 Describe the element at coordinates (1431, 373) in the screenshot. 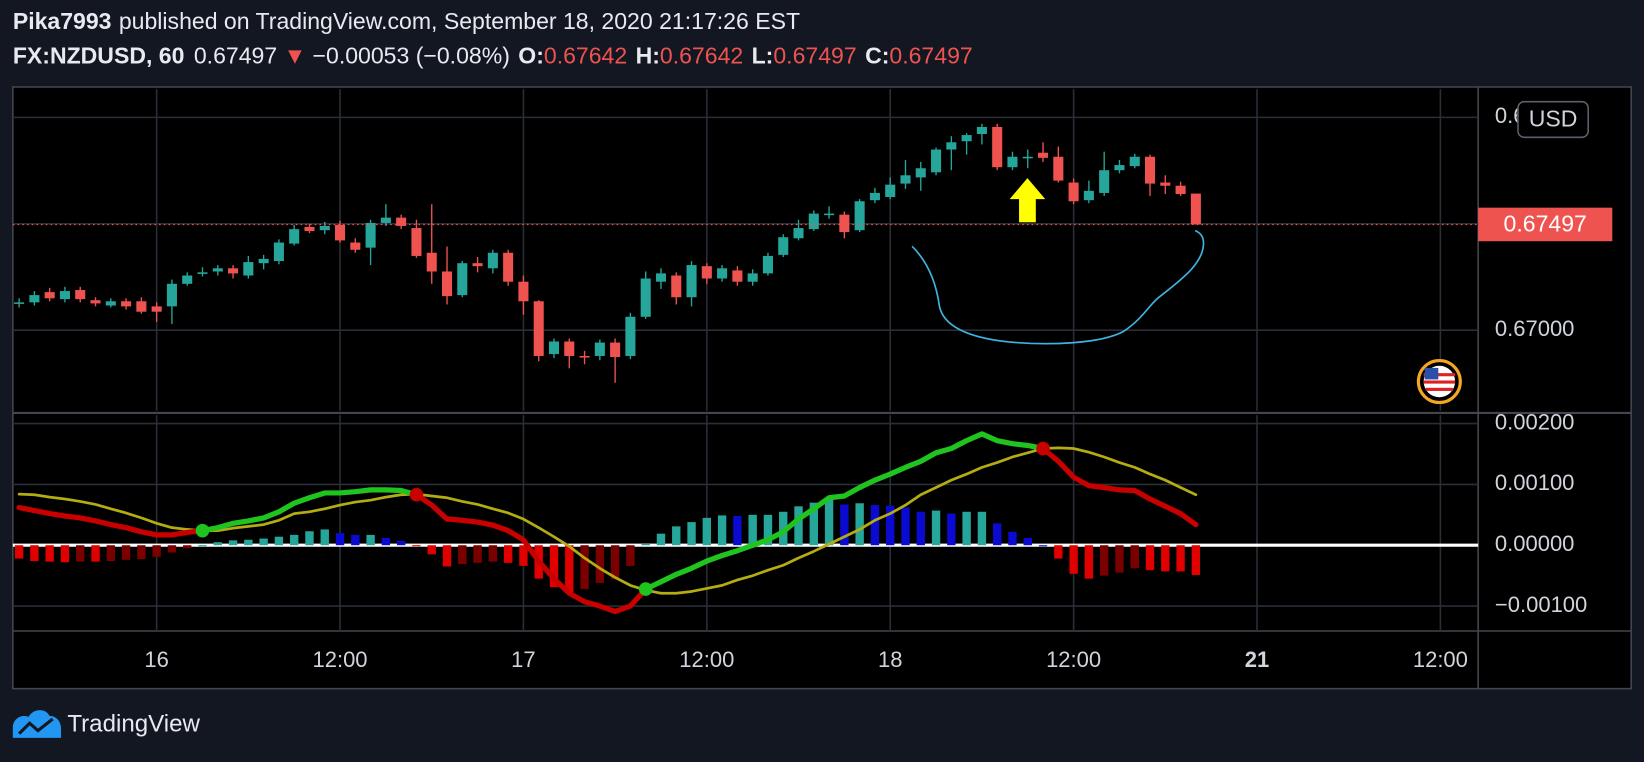

I see `flag-canton` at that location.